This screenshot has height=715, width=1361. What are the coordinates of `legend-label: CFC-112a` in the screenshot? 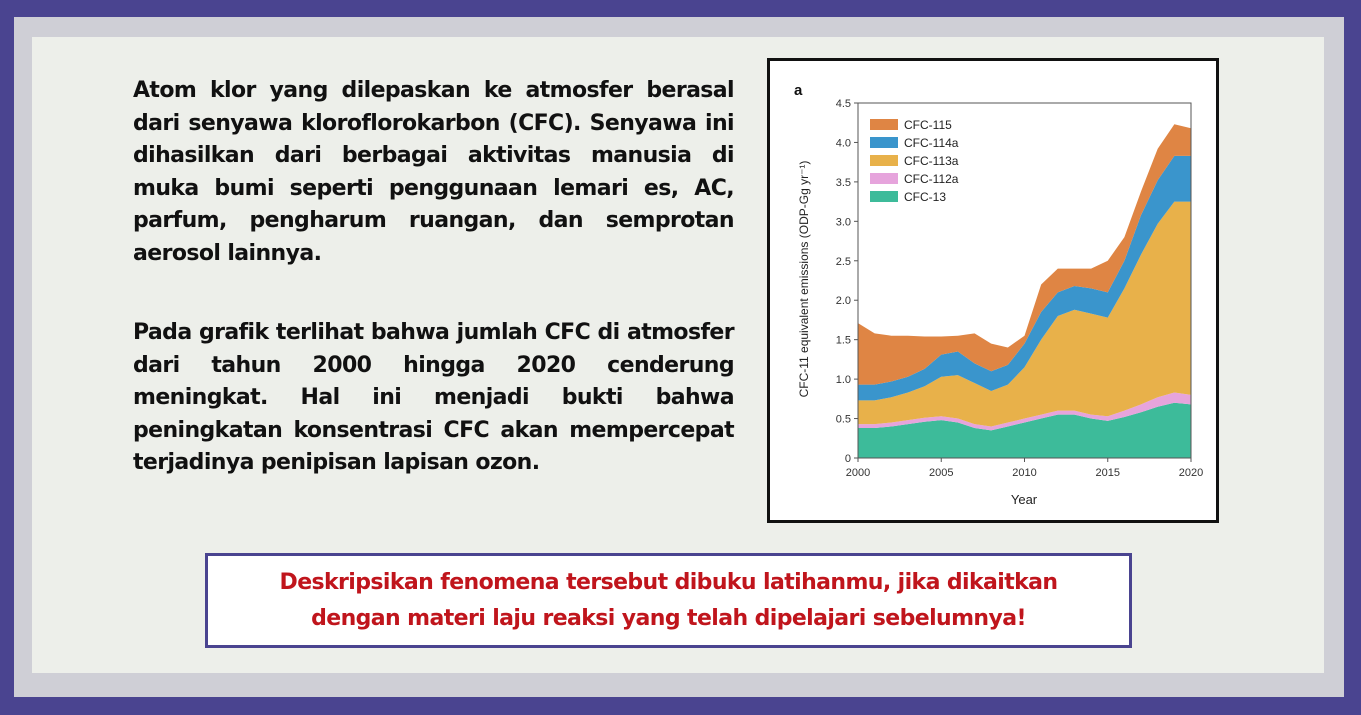 It's located at (931, 179).